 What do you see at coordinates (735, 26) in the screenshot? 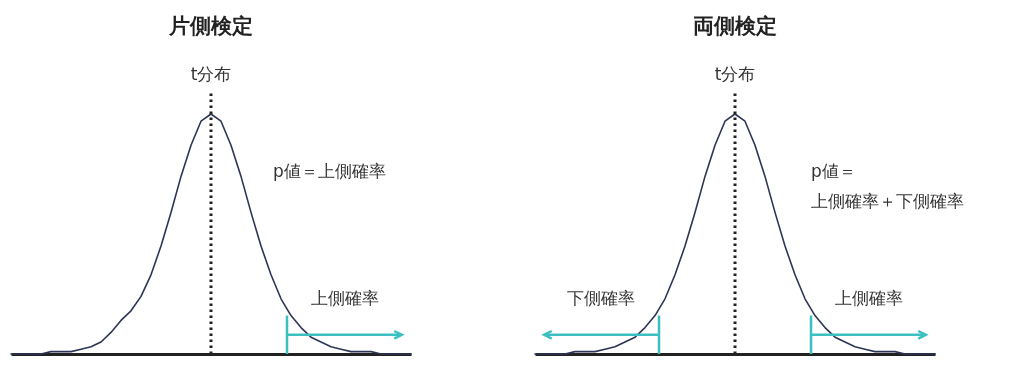
I see `chart-title: 両側検定` at bounding box center [735, 26].